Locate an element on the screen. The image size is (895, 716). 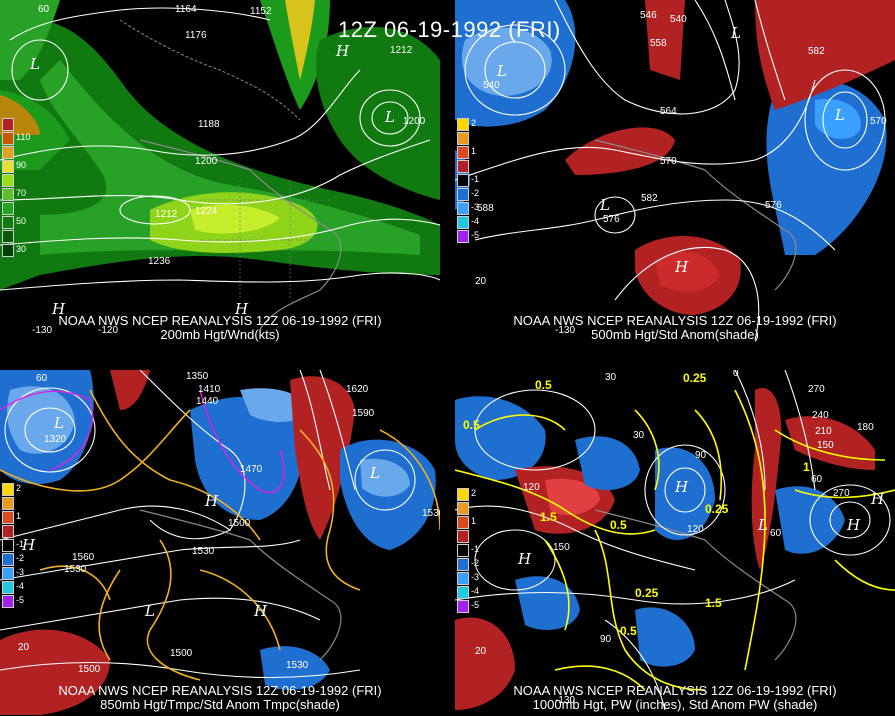
contour-label: 1350 is located at coordinates (197, 376).